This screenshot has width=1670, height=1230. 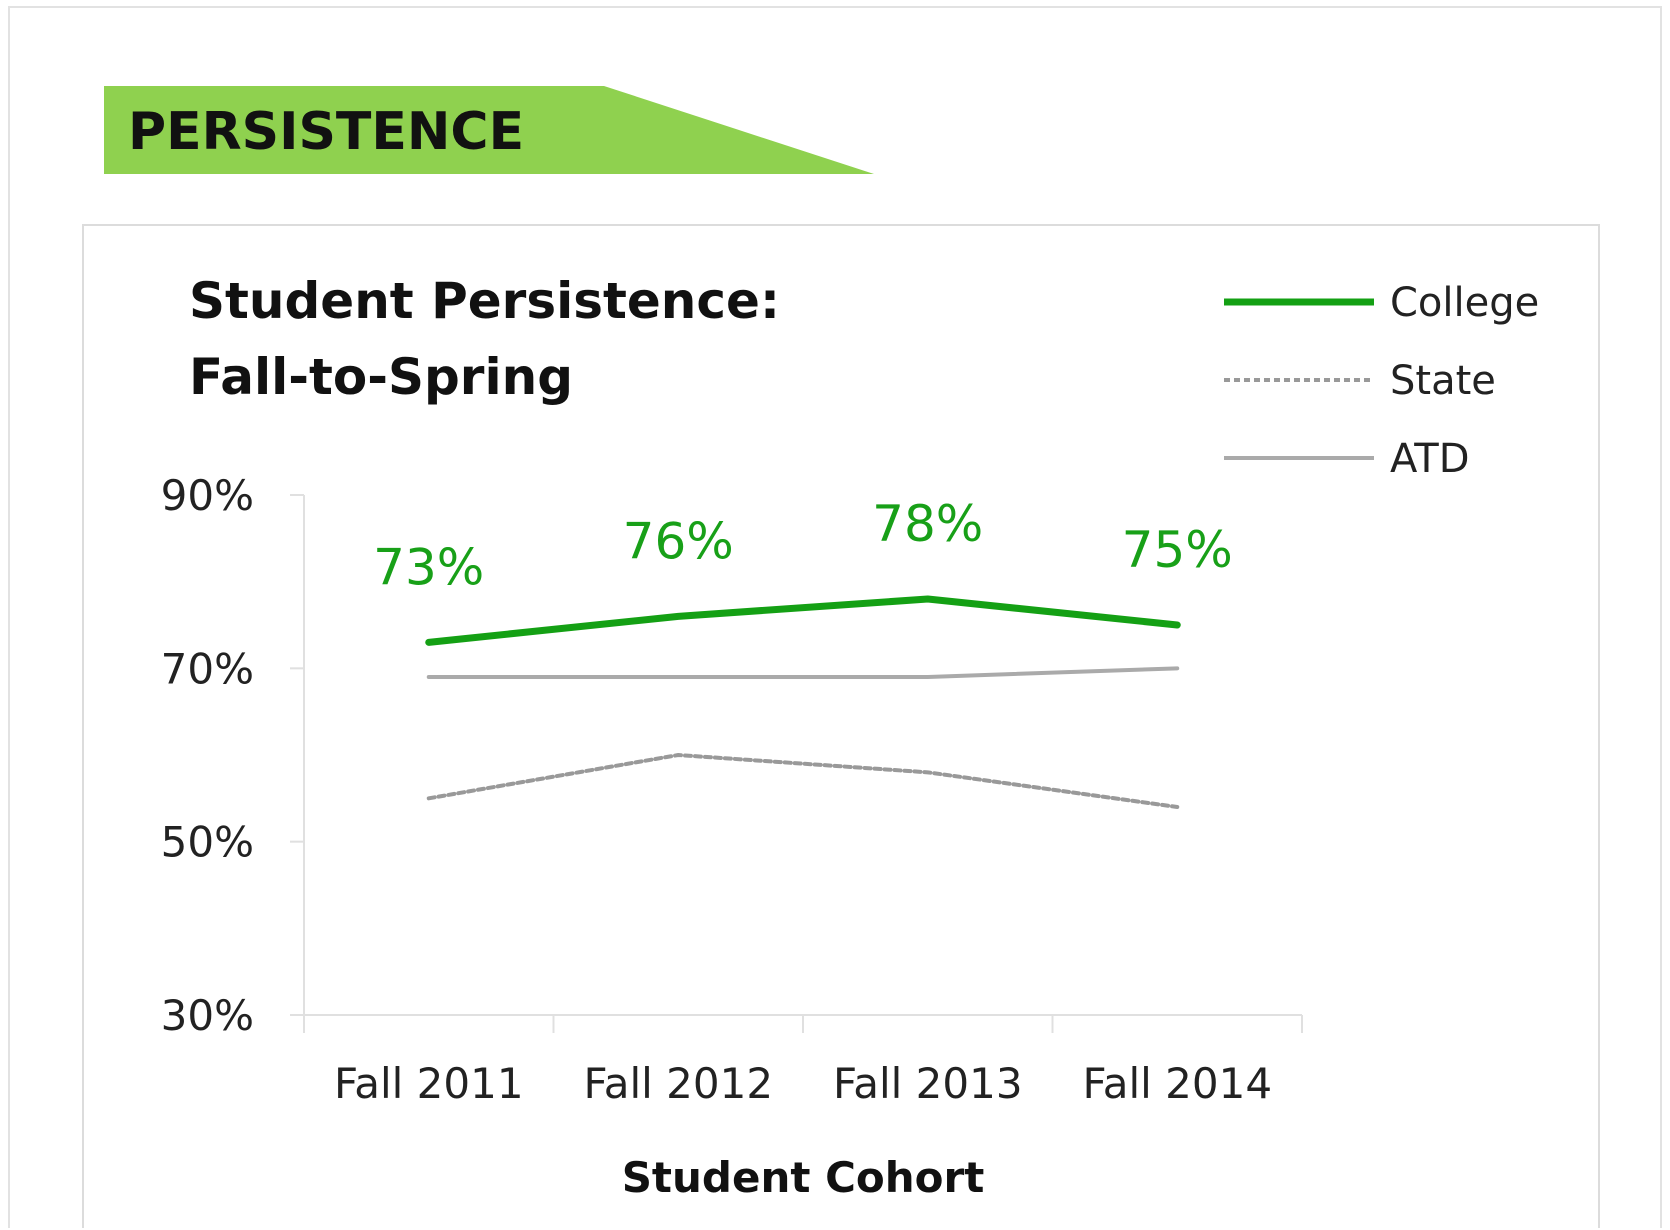 What do you see at coordinates (803, 620) in the screenshot?
I see `series-line-college` at bounding box center [803, 620].